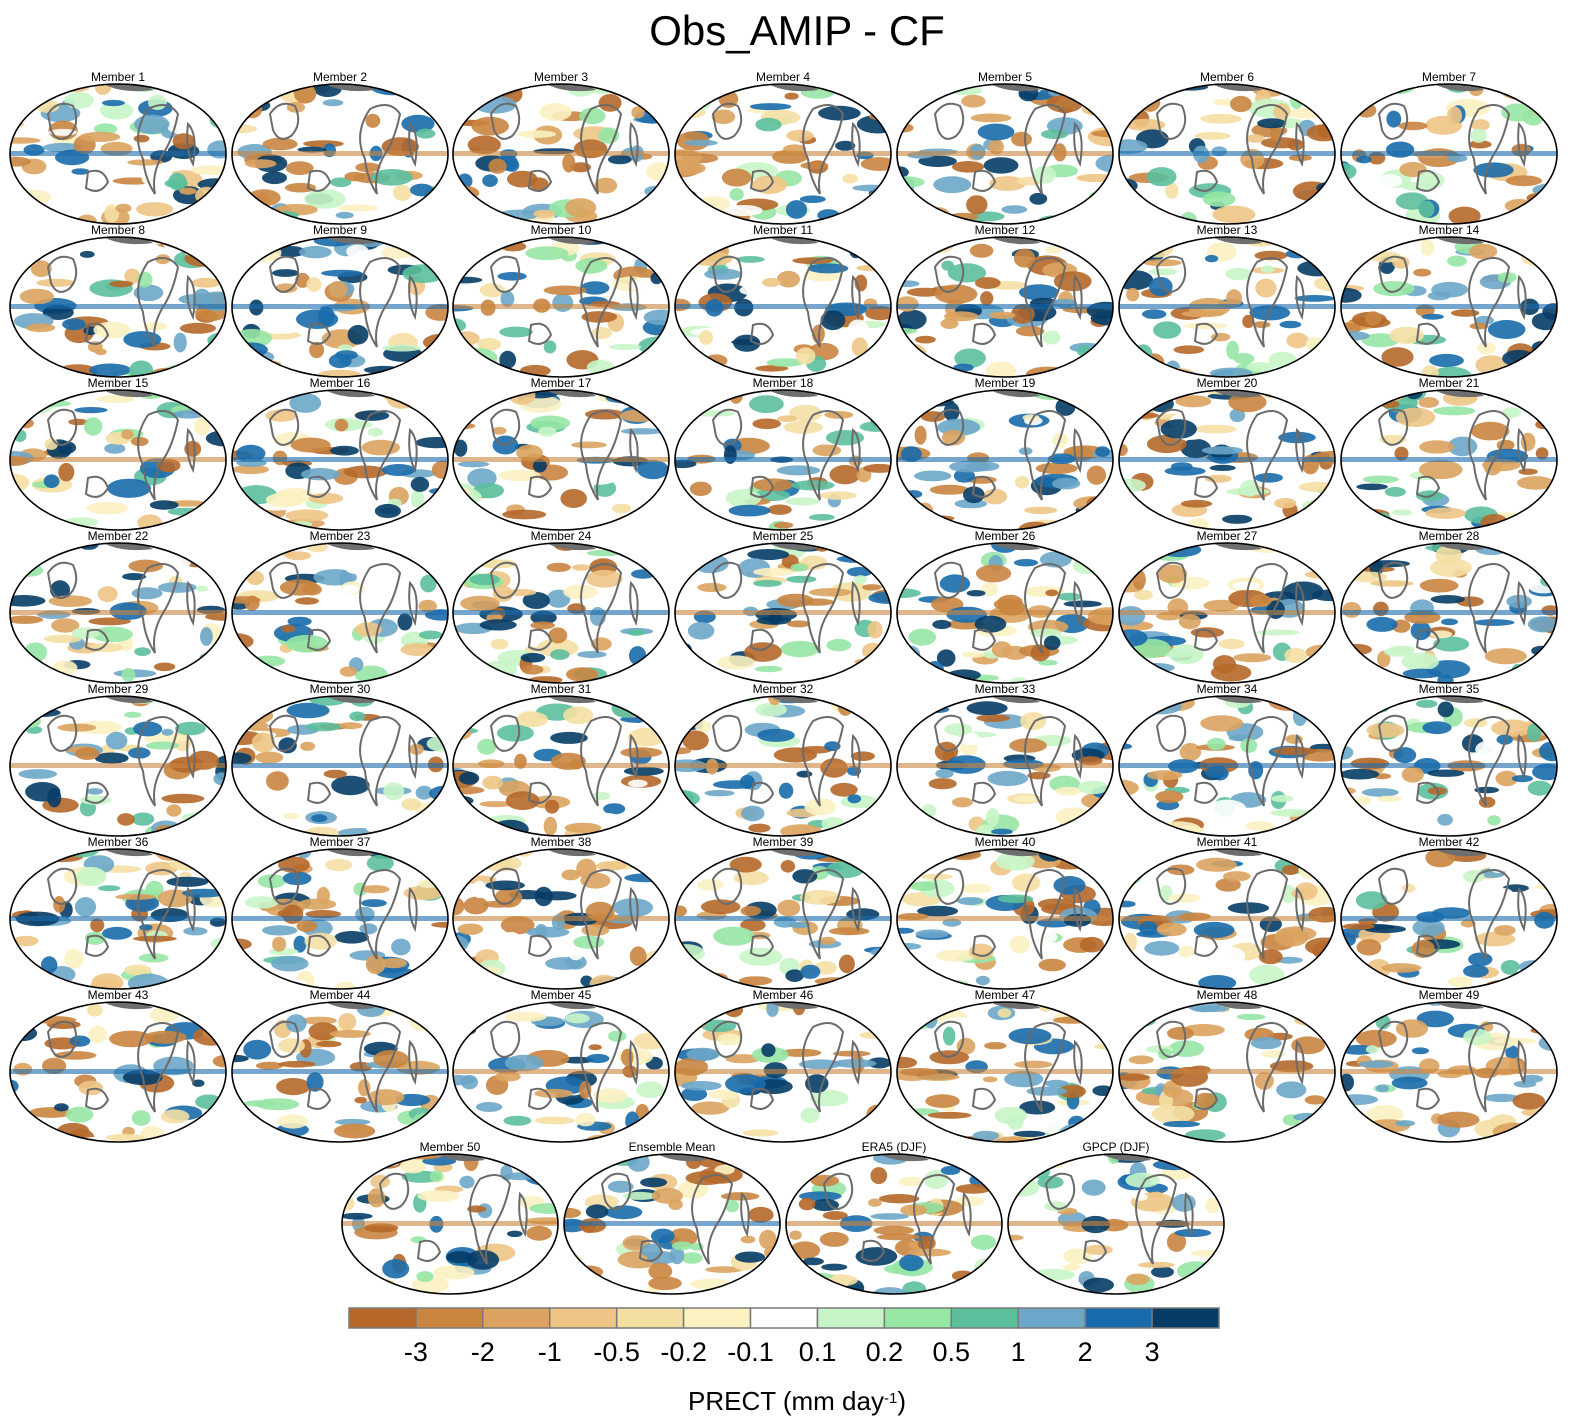 Image resolution: width=1594 pixels, height=1421 pixels. I want to click on panel-label: Member 41, so click(1227, 842).